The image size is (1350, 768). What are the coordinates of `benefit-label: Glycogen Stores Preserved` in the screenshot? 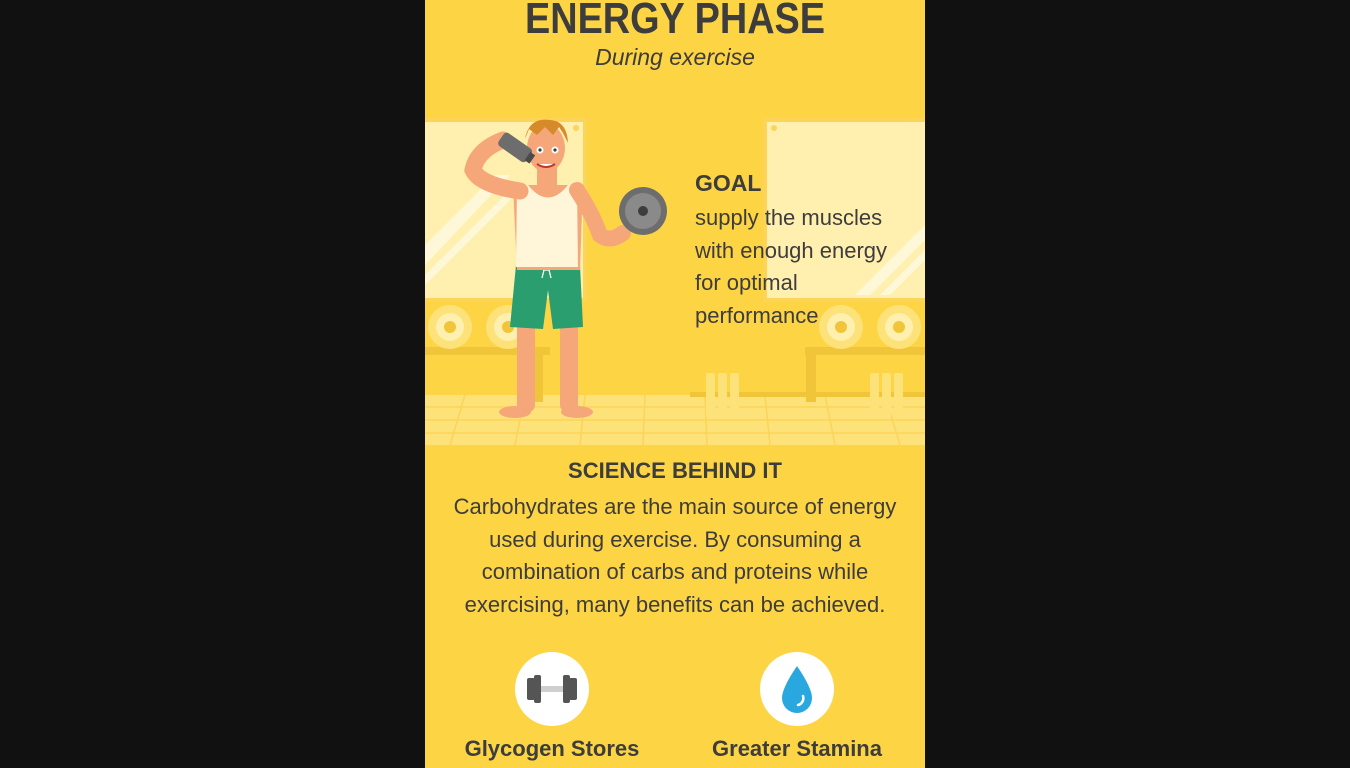 It's located at (552, 752).